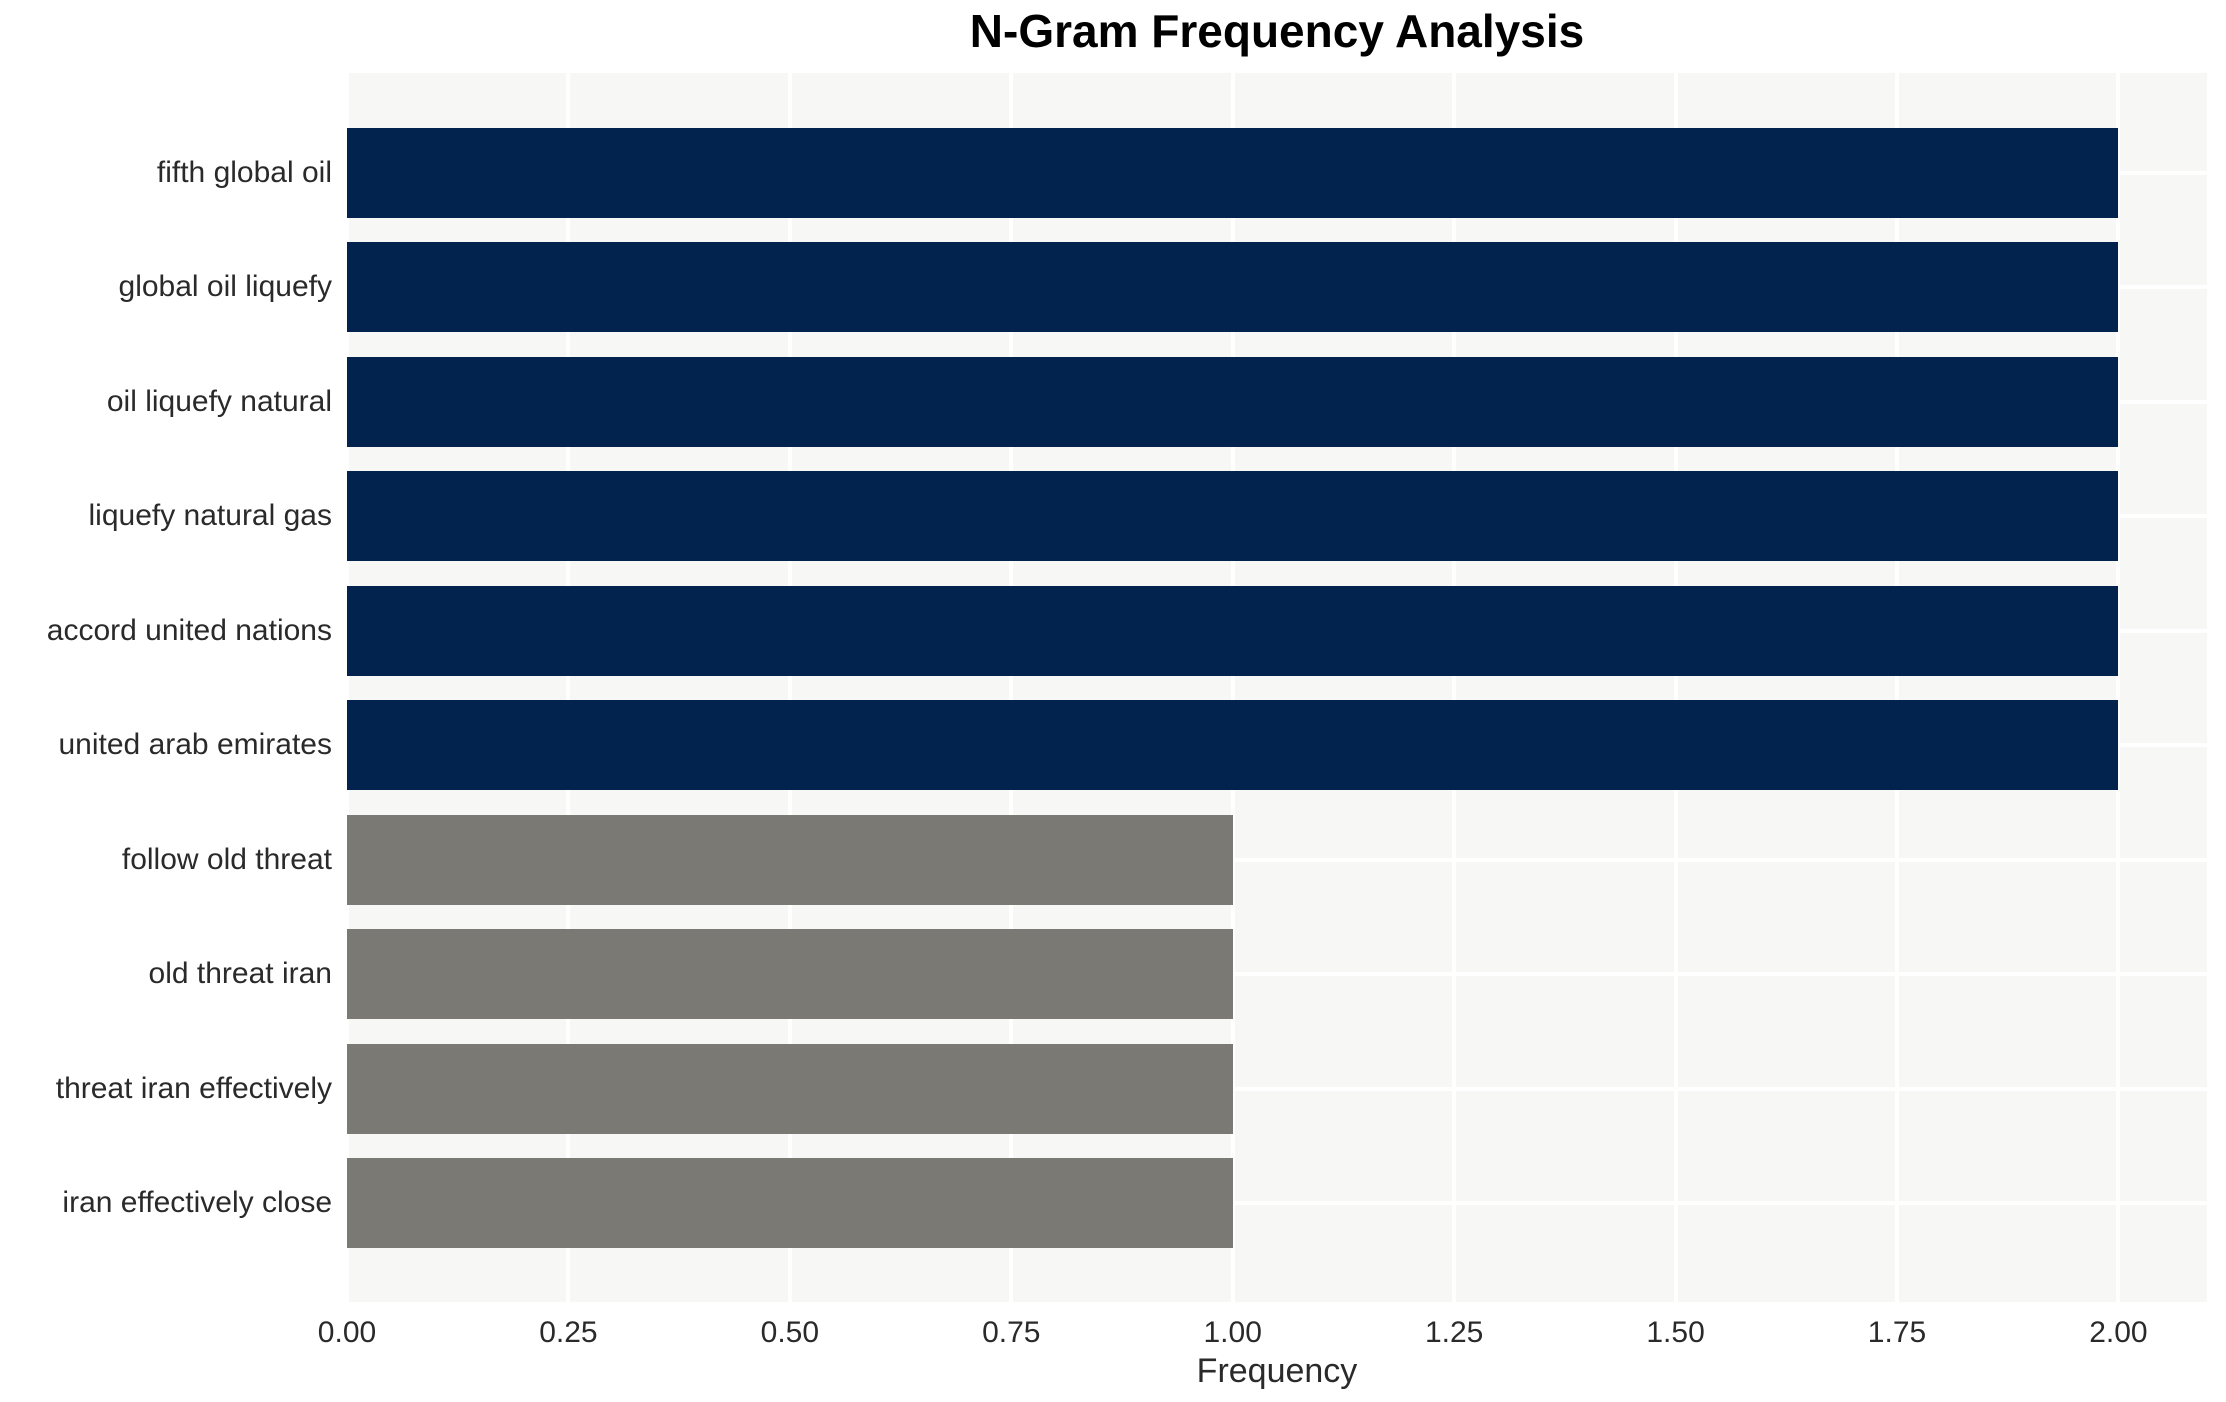 Image resolution: width=2226 pixels, height=1402 pixels. What do you see at coordinates (1675, 687) in the screenshot?
I see `vertical-gridline-1.50` at bounding box center [1675, 687].